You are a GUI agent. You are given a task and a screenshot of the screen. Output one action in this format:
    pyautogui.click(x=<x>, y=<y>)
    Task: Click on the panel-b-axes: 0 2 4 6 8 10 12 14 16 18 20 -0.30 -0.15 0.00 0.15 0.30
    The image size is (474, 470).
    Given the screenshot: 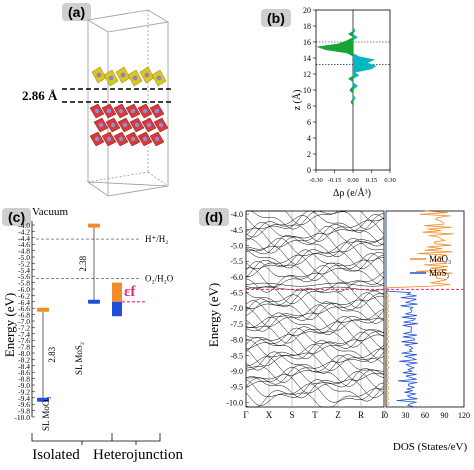 What is the action you would take?
    pyautogui.click(x=349, y=95)
    